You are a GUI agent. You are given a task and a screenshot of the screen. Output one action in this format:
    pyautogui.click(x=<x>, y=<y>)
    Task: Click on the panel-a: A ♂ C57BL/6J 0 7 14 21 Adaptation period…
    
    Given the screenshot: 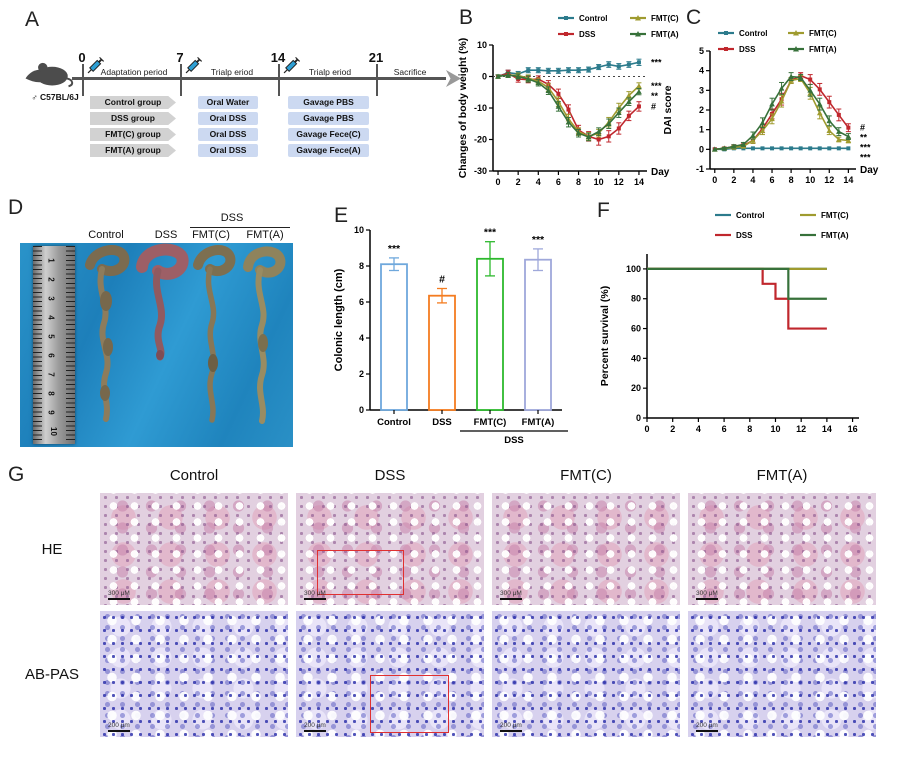 What is the action you would take?
    pyautogui.click(x=235, y=98)
    